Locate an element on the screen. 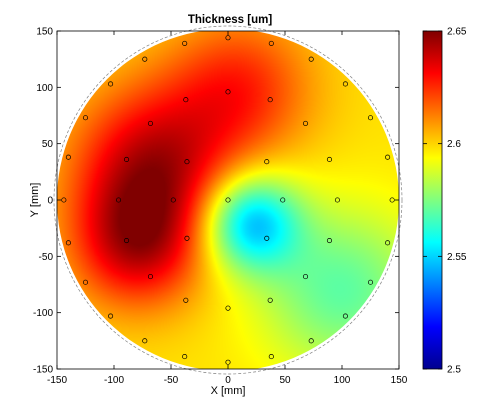  y-tick-label: -50 is located at coordinates (46, 257).